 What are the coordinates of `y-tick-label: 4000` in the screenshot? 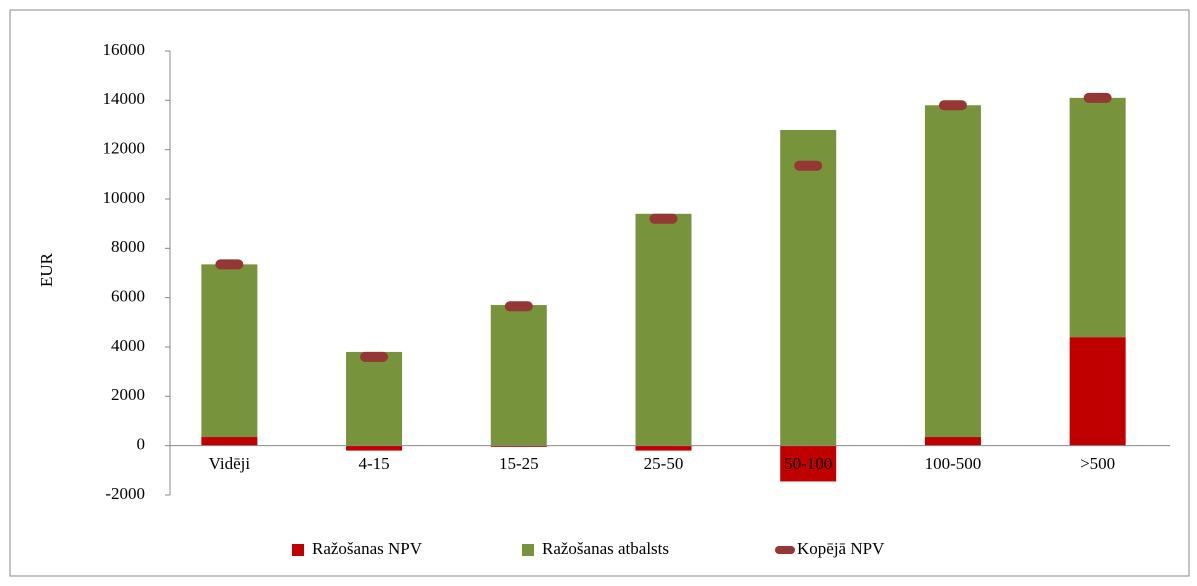 It's located at (128, 345).